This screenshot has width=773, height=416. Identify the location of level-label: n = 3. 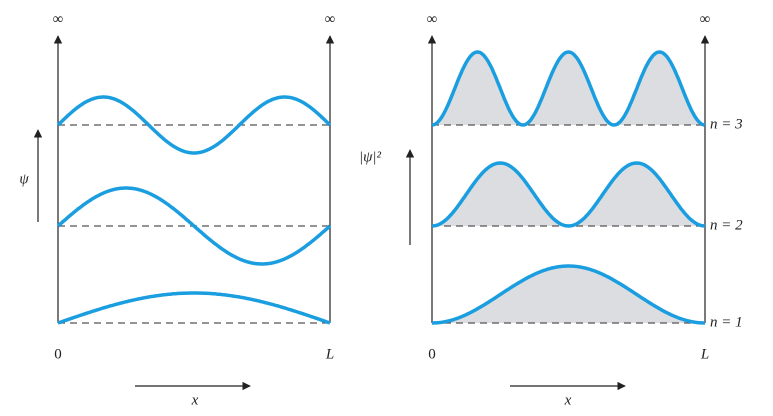
(726, 124).